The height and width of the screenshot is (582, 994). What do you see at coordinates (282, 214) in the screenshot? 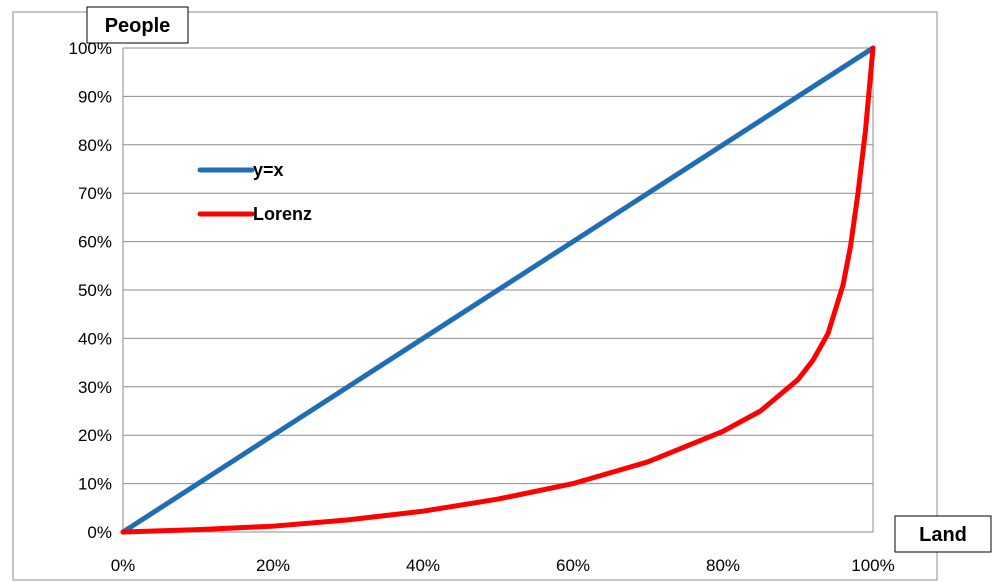
I see `legend-label: Lorenz` at bounding box center [282, 214].